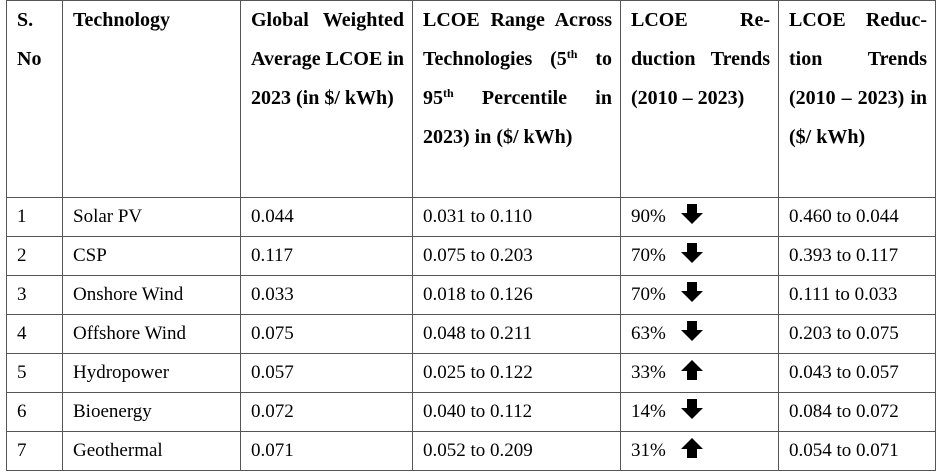 Image resolution: width=938 pixels, height=473 pixels. What do you see at coordinates (326, 256) in the screenshot?
I see `cell-global-lcoe: 0.117` at bounding box center [326, 256].